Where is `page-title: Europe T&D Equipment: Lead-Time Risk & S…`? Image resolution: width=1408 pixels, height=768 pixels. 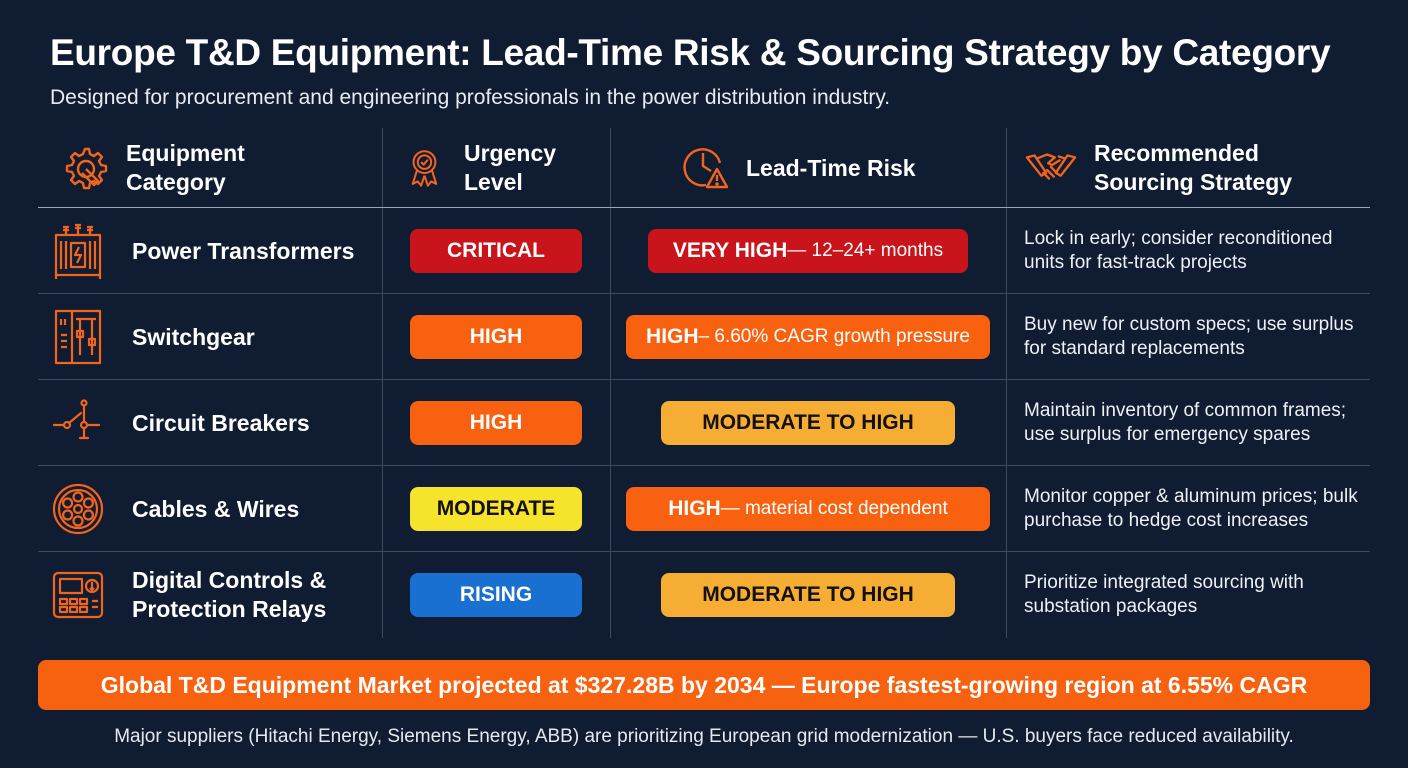 page-title: Europe T&D Equipment: Lead-Time Risk & S… is located at coordinates (690, 52).